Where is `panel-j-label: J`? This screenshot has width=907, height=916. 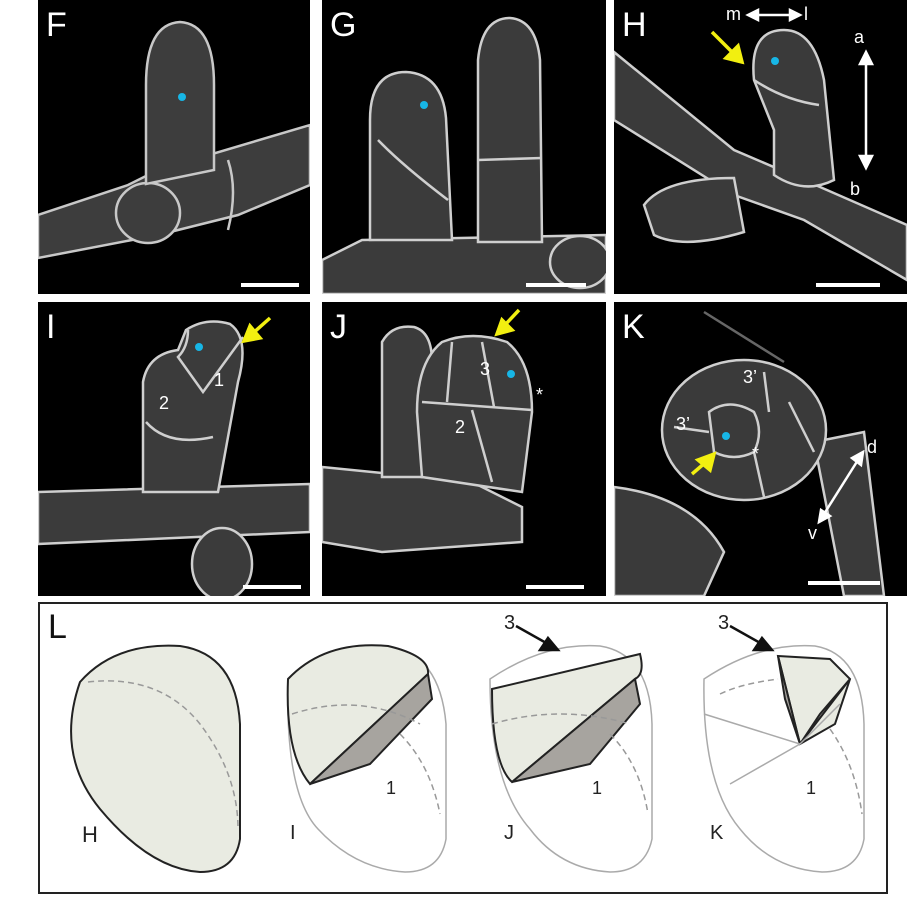 panel-j-label: J is located at coordinates (338, 327).